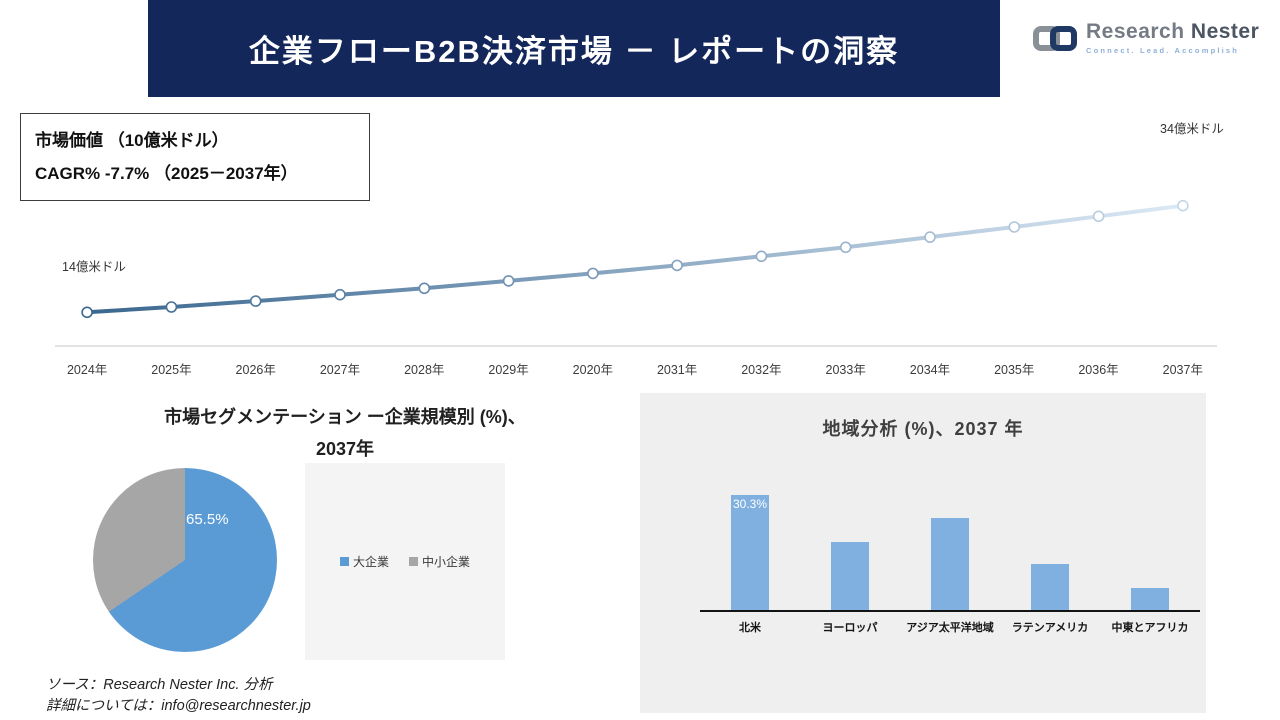 This screenshot has width=1280, height=720. What do you see at coordinates (159, 685) in the screenshot?
I see `source-line: ソース：Research Nester Inc. 分析` at bounding box center [159, 685].